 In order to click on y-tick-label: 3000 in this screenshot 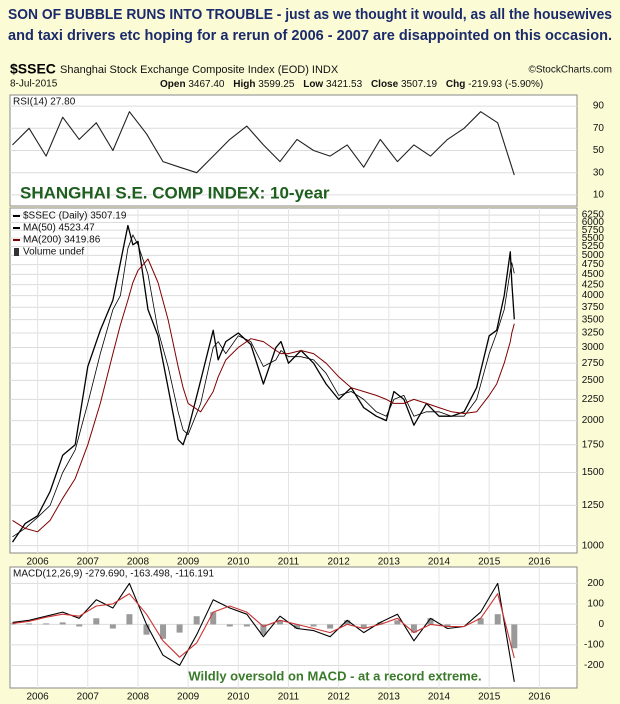, I will do `click(593, 347)`.